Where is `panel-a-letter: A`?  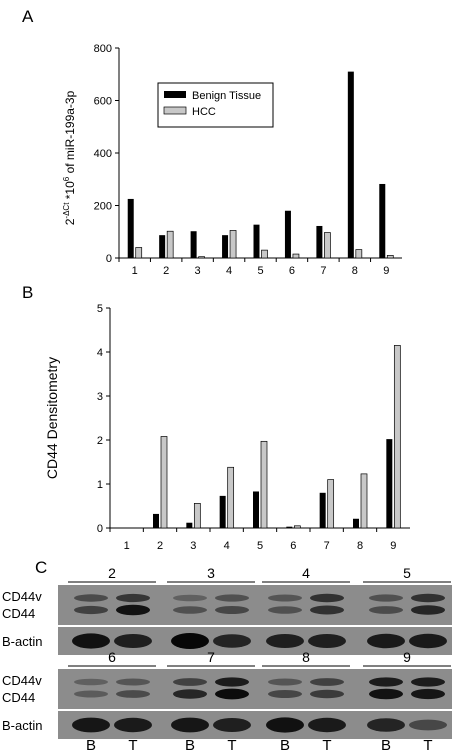 panel-a-letter: A is located at coordinates (28, 16).